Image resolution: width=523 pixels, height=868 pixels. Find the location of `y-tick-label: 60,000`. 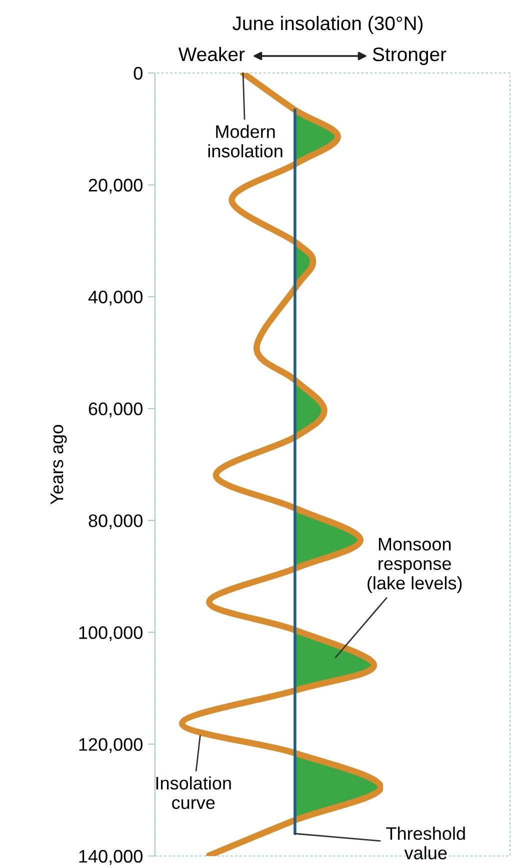

y-tick-label: 60,000 is located at coordinates (115, 410).